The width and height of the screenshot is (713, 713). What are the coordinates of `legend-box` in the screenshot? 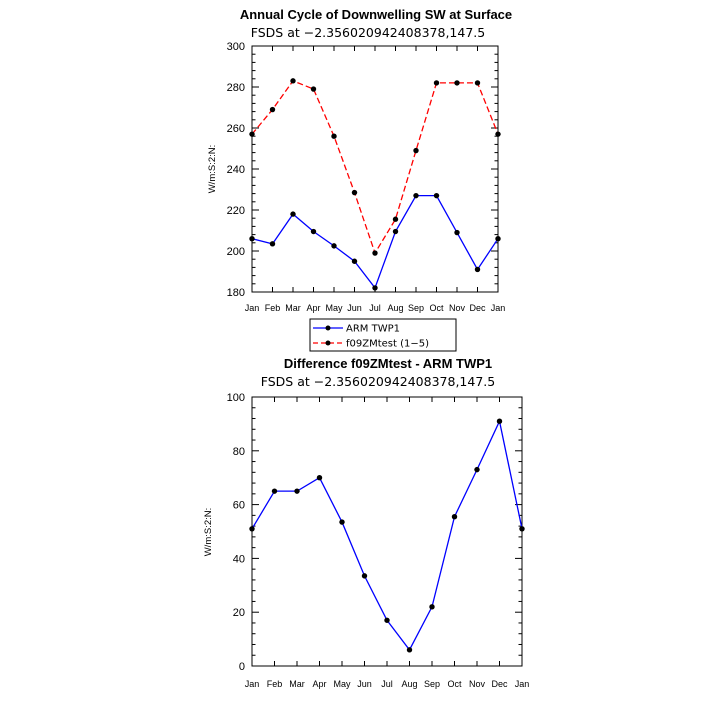 It's located at (383, 335).